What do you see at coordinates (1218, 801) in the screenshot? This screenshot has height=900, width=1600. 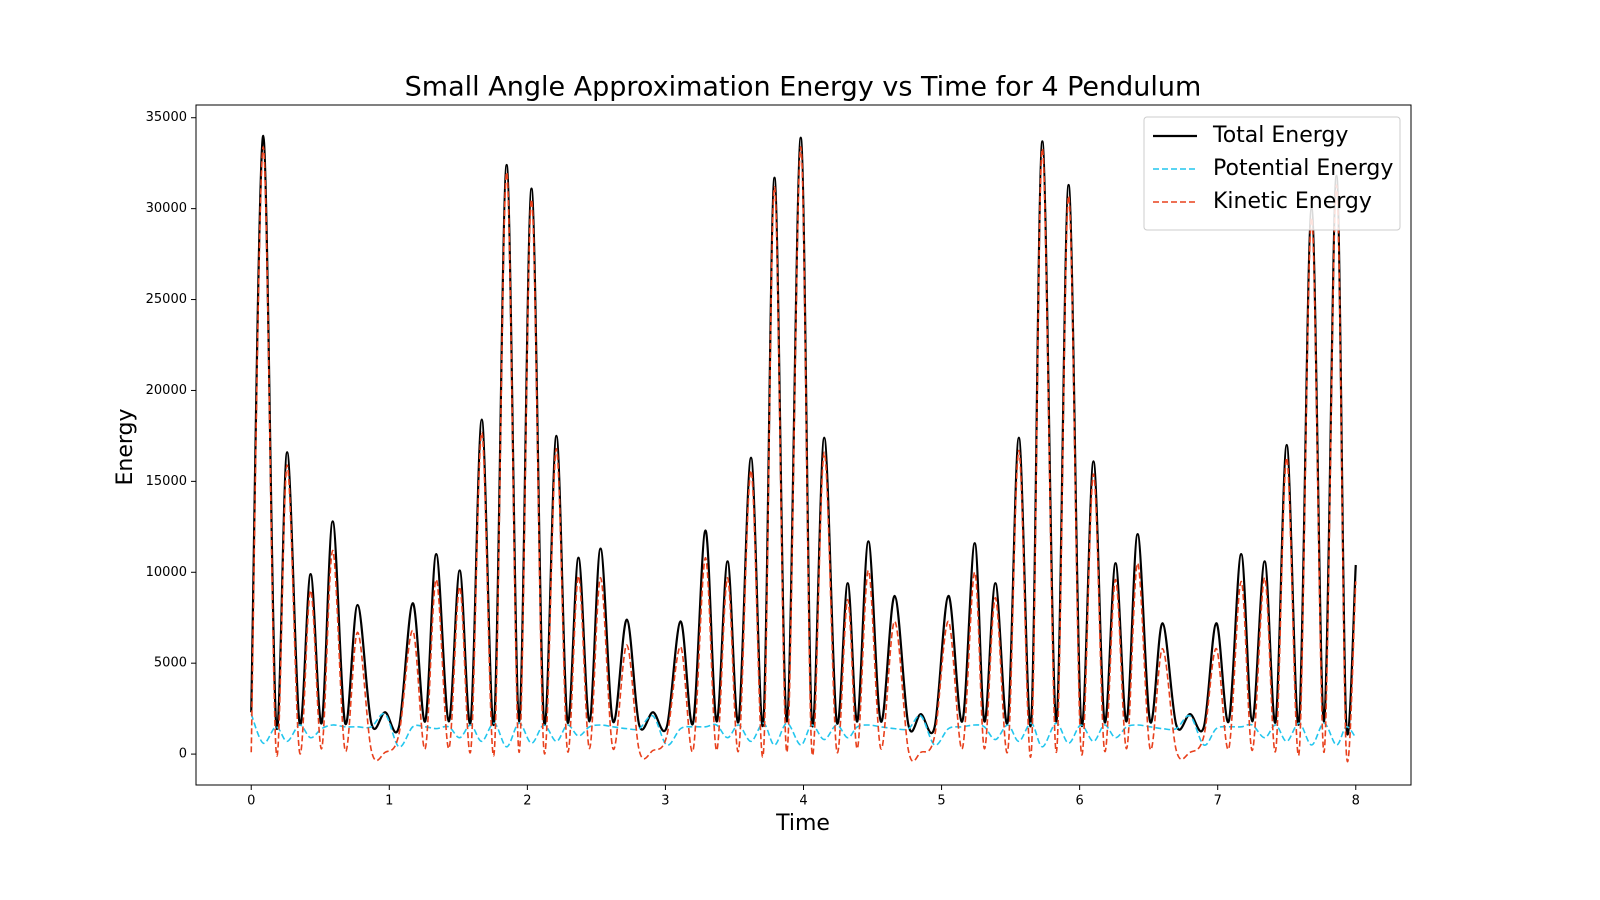 I see `x-tick-label: 7` at bounding box center [1218, 801].